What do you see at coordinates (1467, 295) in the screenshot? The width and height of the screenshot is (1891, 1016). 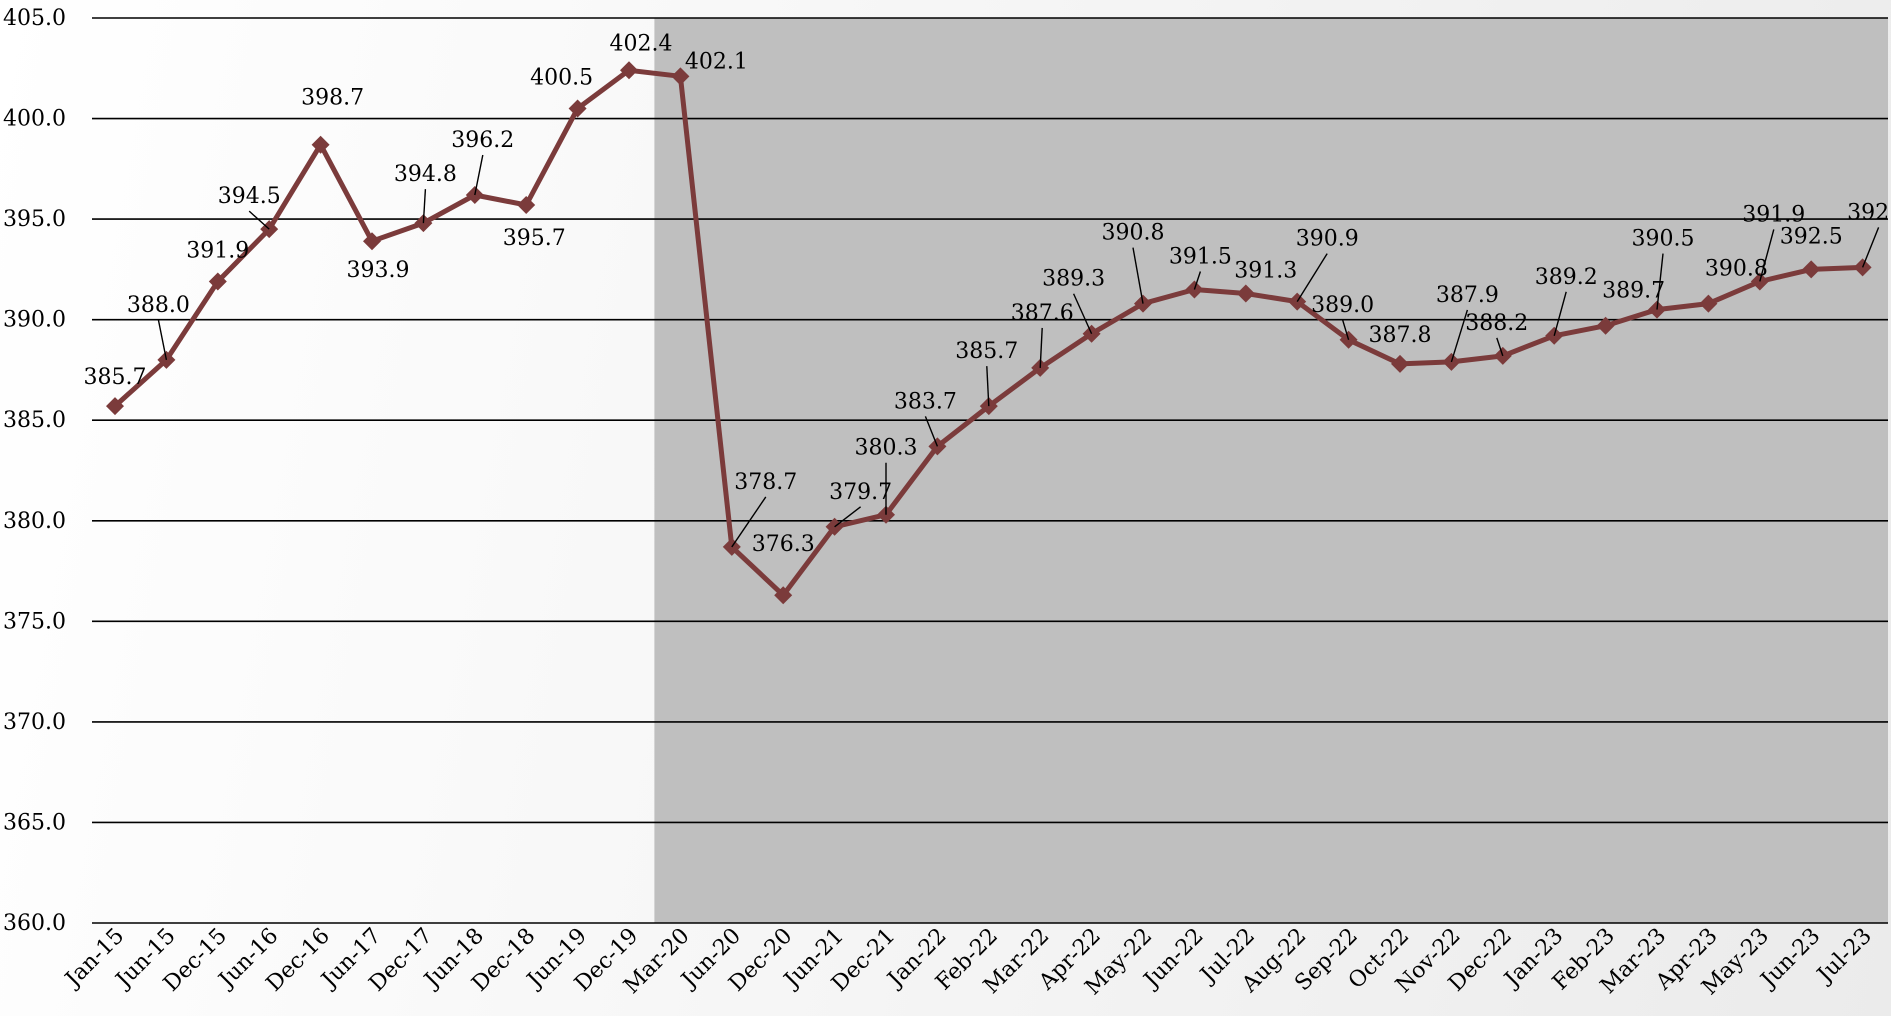 I see `data-label: 387.9` at bounding box center [1467, 295].